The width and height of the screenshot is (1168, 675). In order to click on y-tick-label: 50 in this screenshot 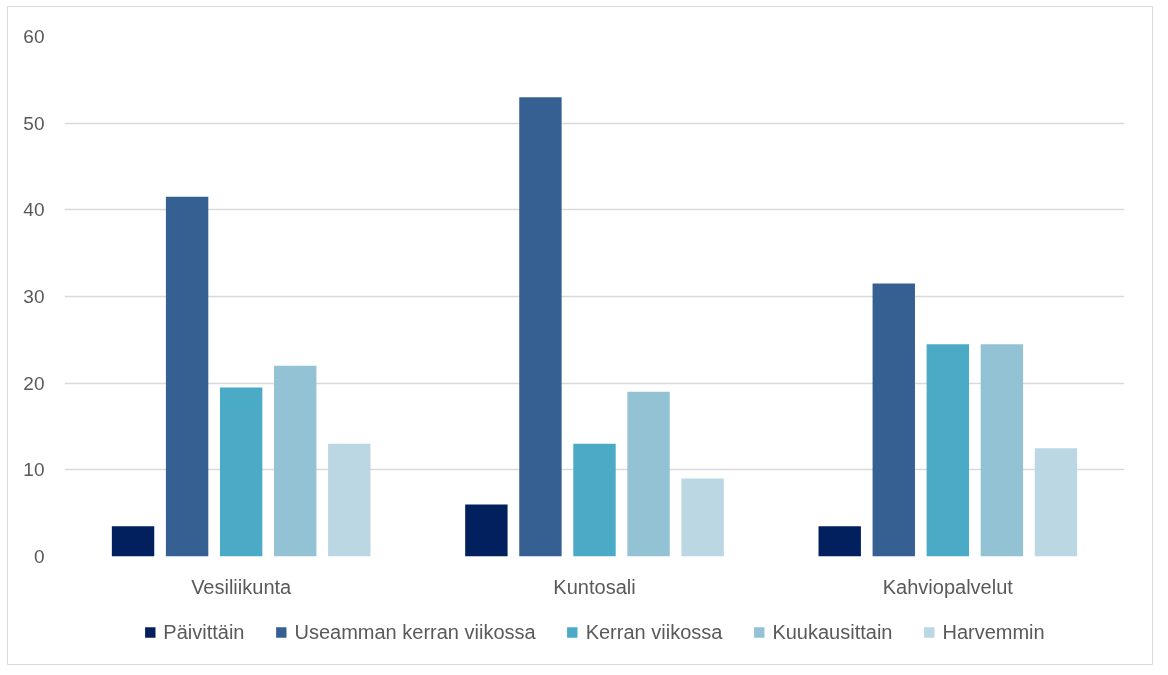, I will do `click(34, 123)`.